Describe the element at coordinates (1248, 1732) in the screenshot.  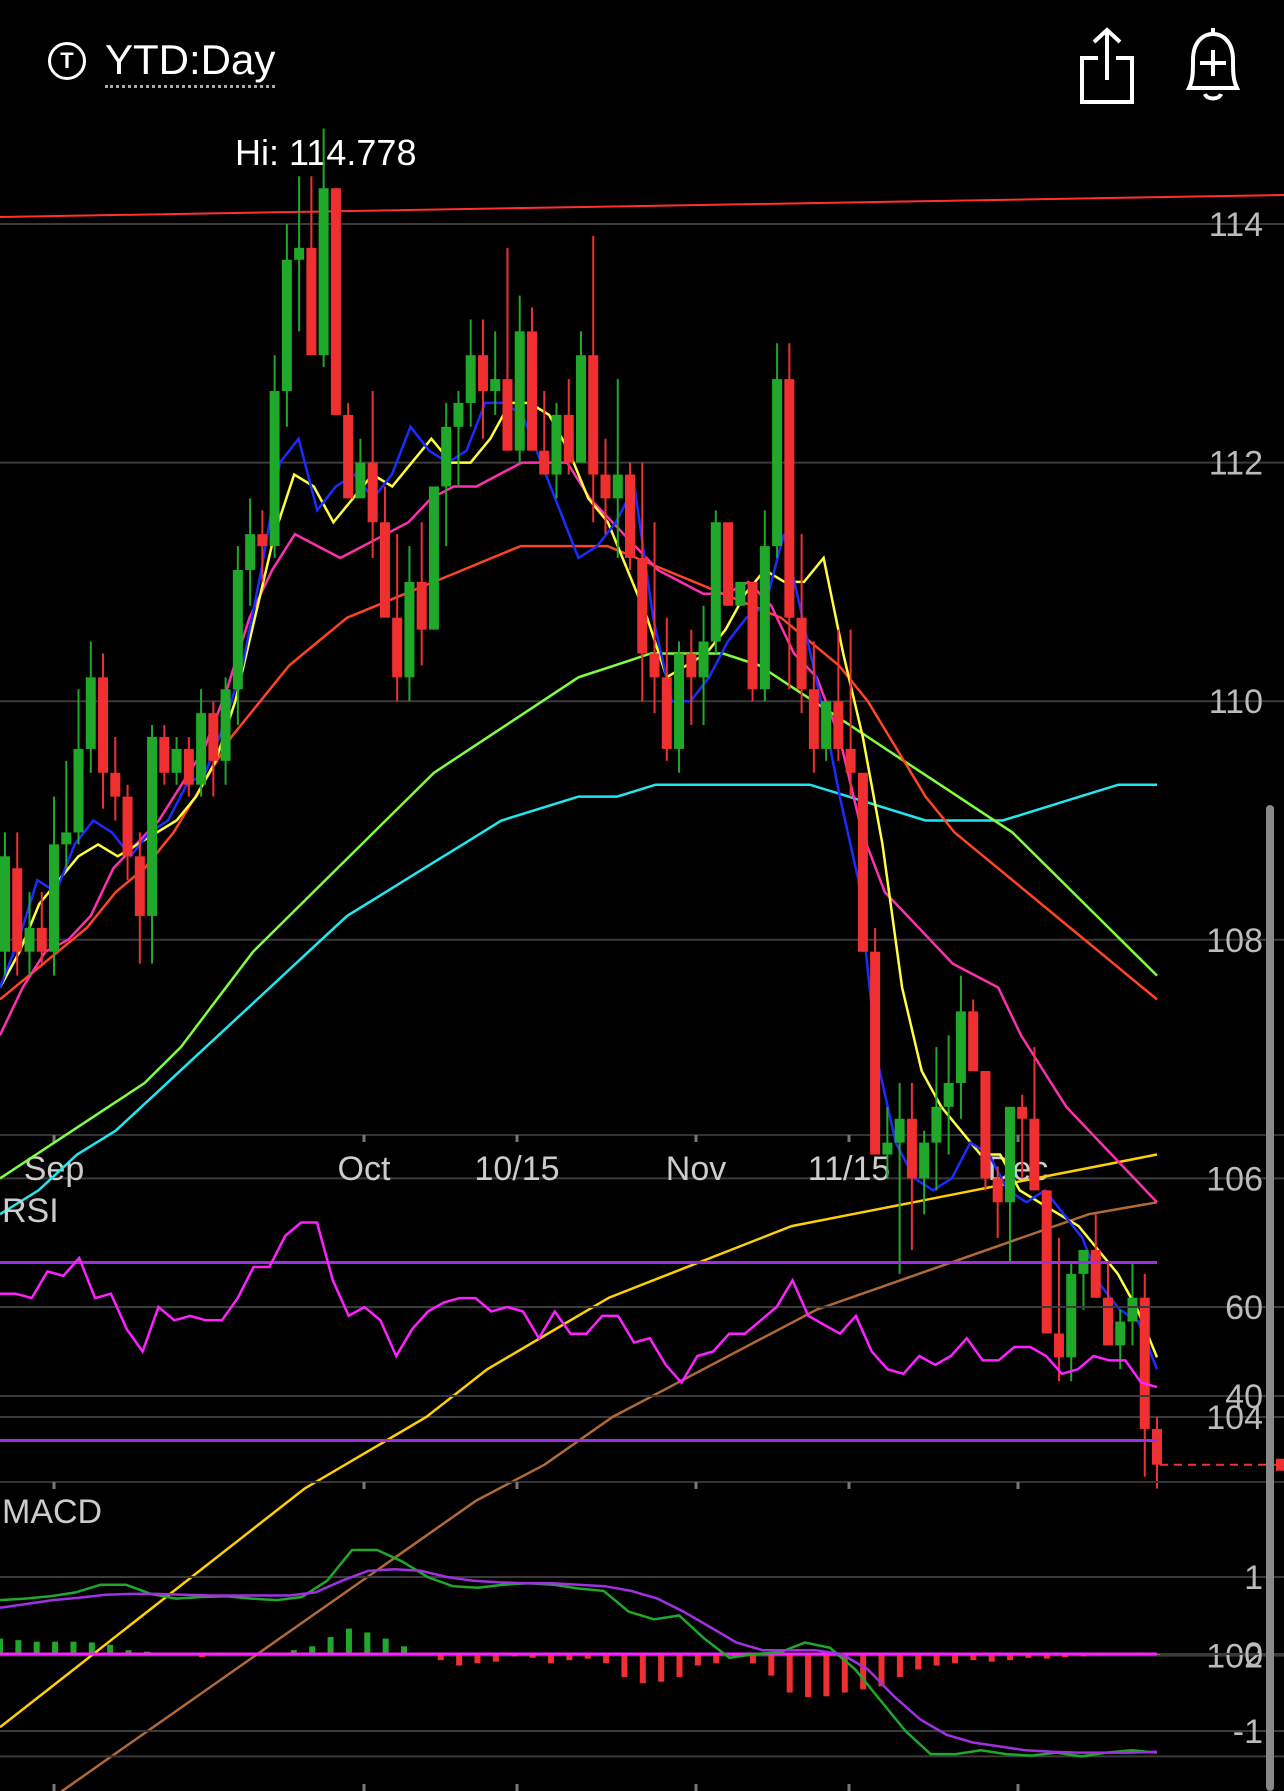
I see `macd-tick-label: -1` at that location.